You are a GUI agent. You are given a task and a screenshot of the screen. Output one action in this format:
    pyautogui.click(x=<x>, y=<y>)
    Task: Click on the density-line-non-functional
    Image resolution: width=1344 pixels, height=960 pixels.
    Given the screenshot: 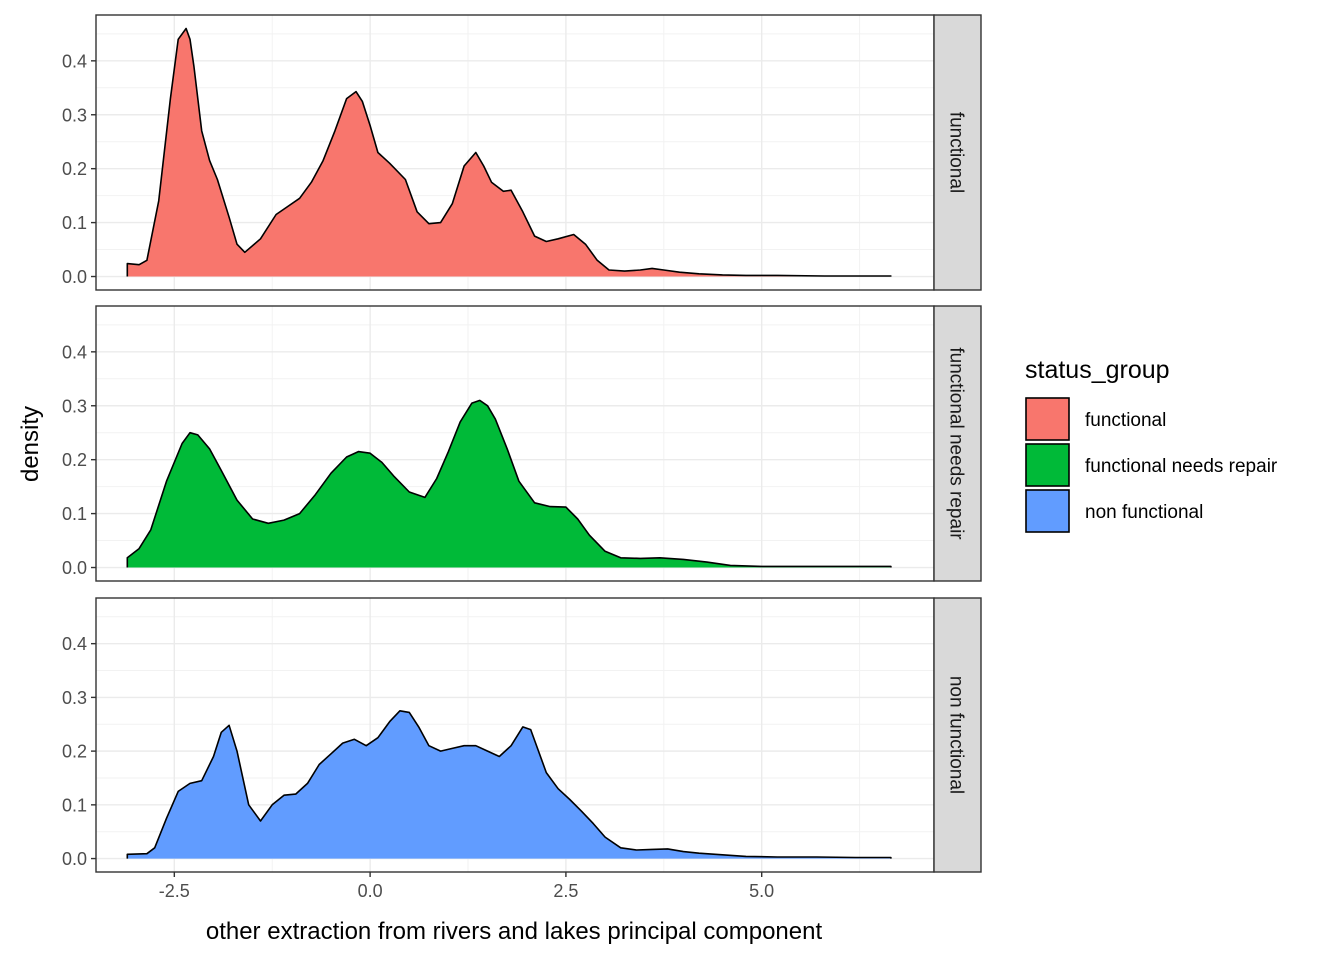 What is the action you would take?
    pyautogui.click(x=509, y=784)
    